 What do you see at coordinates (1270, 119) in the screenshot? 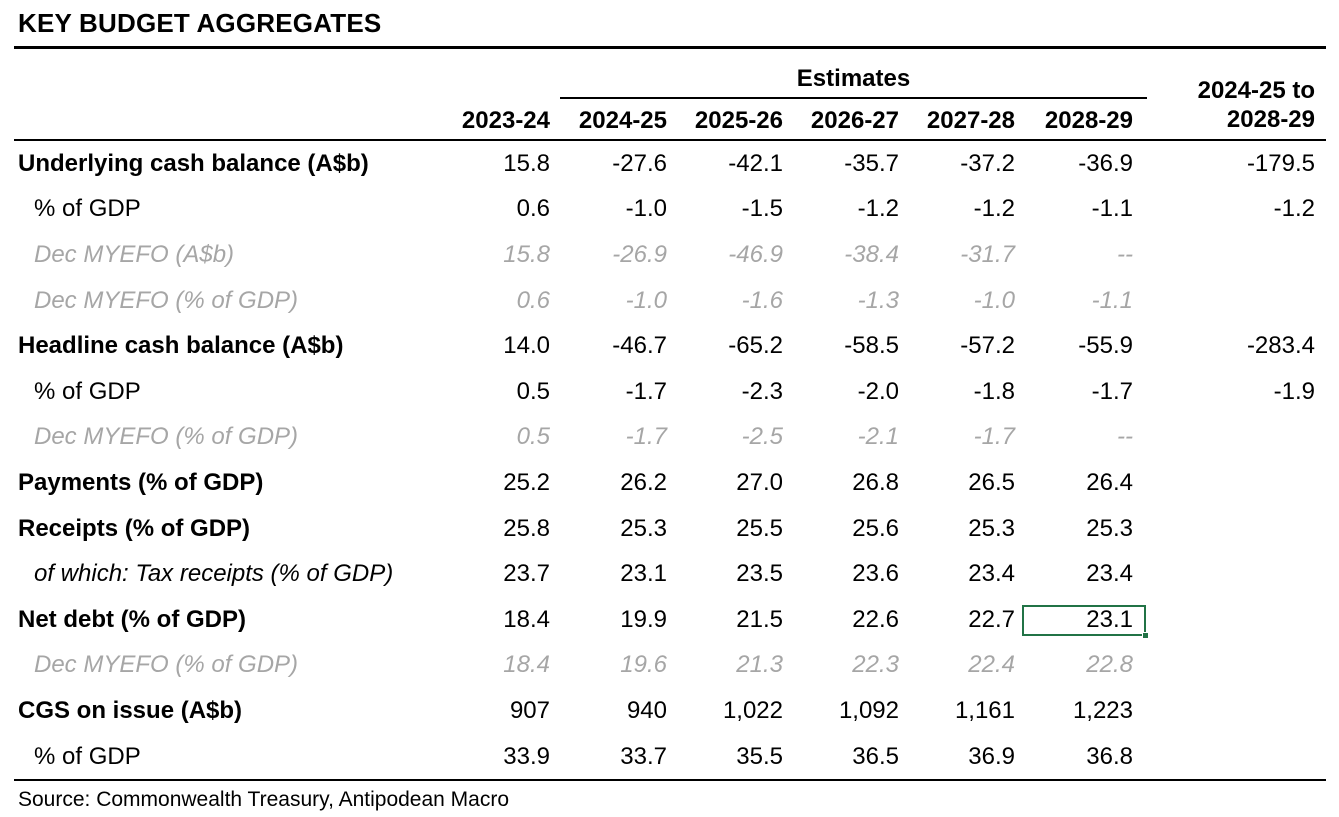
I see `total-column-header-line2: 2028-29` at bounding box center [1270, 119].